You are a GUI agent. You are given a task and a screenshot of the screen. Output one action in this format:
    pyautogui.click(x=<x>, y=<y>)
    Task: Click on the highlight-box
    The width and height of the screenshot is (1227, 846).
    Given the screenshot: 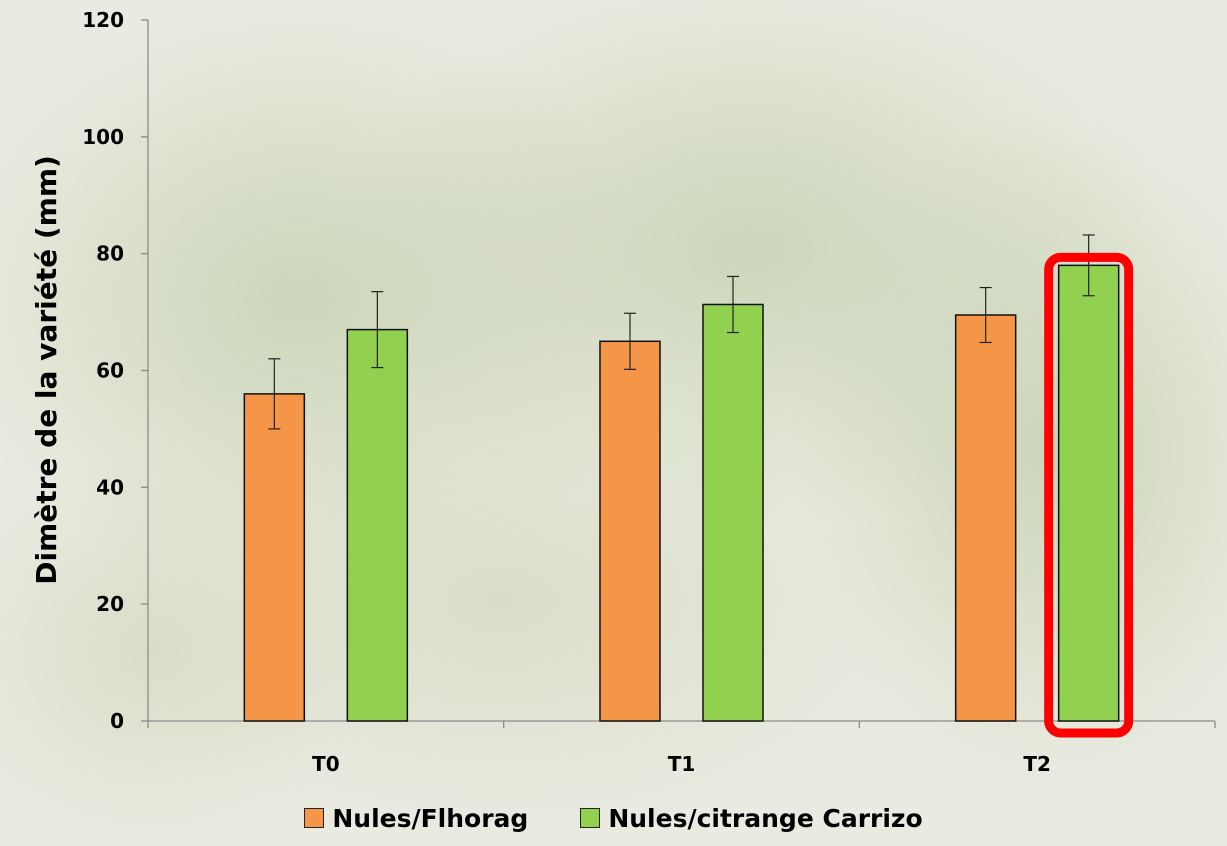 What is the action you would take?
    pyautogui.click(x=1089, y=495)
    